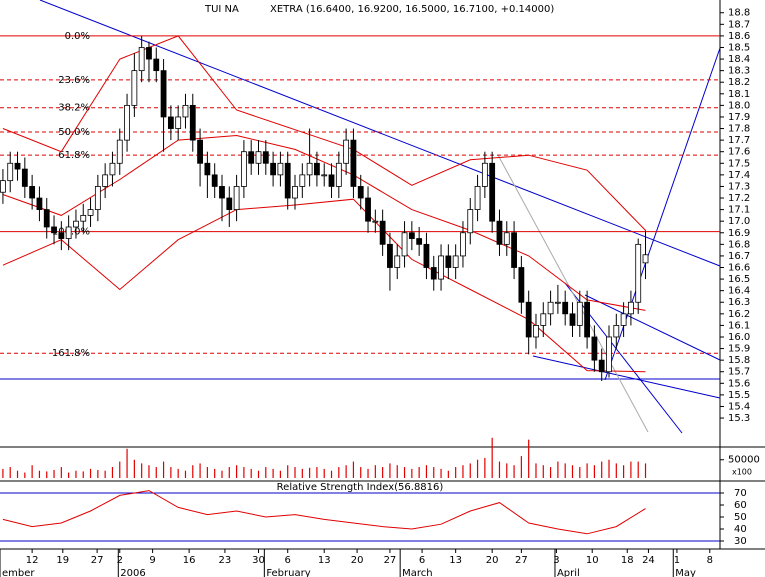 This screenshot has width=765, height=577. Describe the element at coordinates (740, 529) in the screenshot. I see `y-tick-label: 40` at that location.